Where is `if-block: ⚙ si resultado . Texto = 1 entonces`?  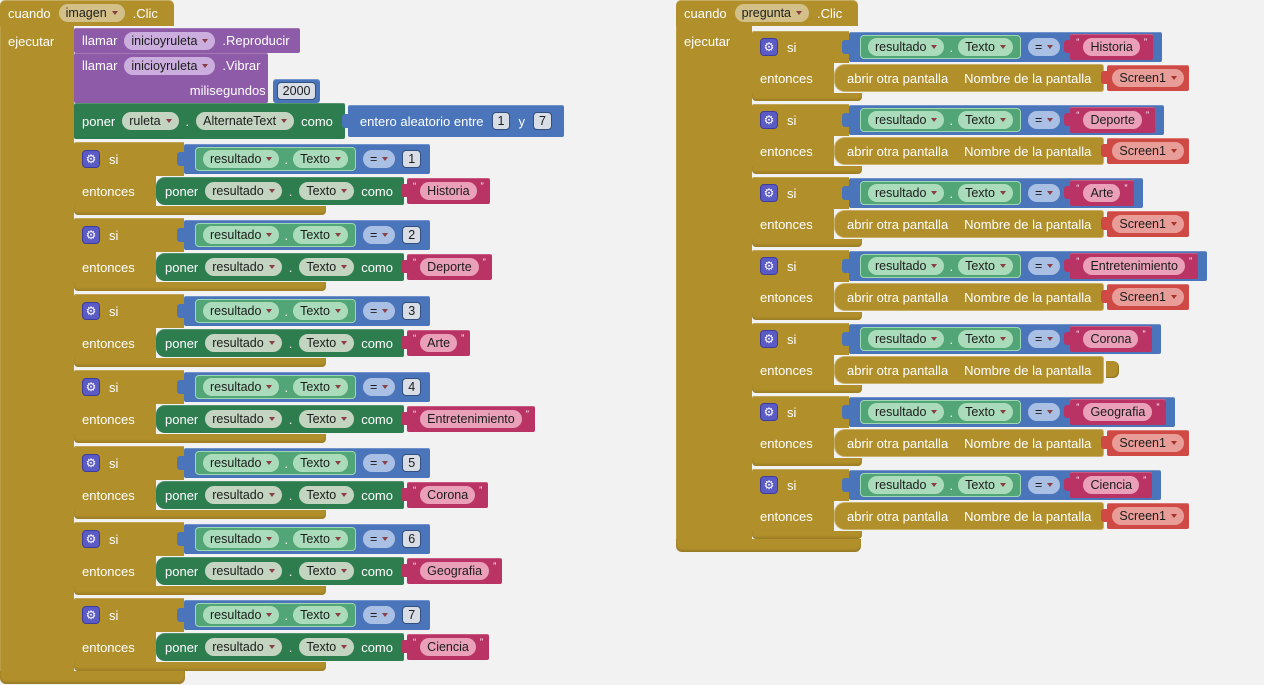
if-block: ⚙ si resultado . Texto = 1 entonces is located at coordinates (282, 178).